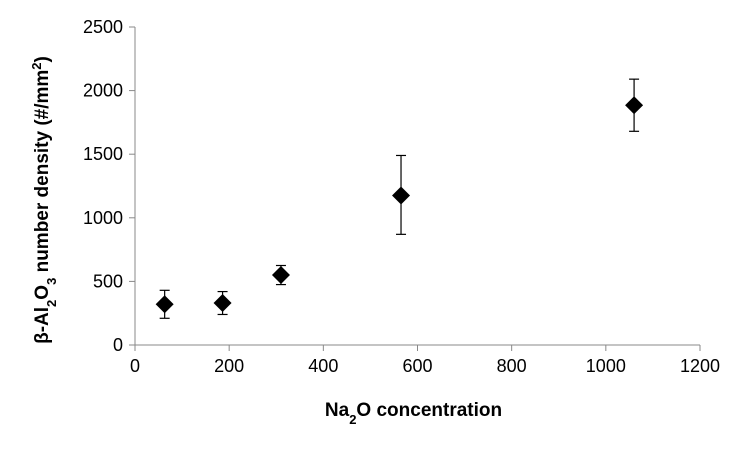 Image resolution: width=751 pixels, height=455 pixels. I want to click on y-tick-label: 2500, so click(103, 27).